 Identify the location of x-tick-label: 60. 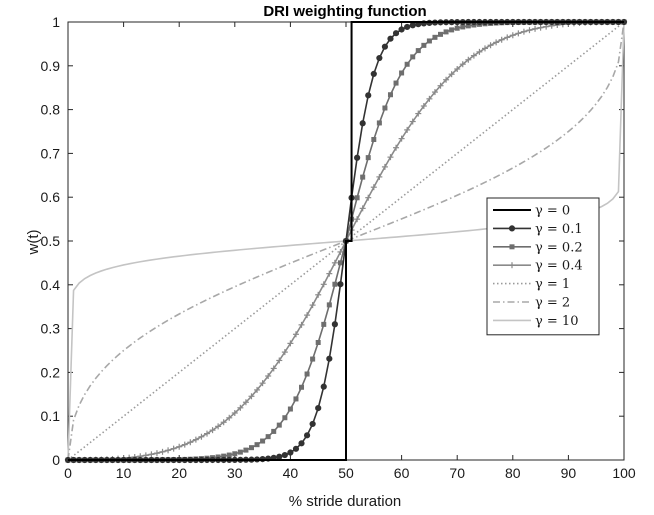
(402, 473).